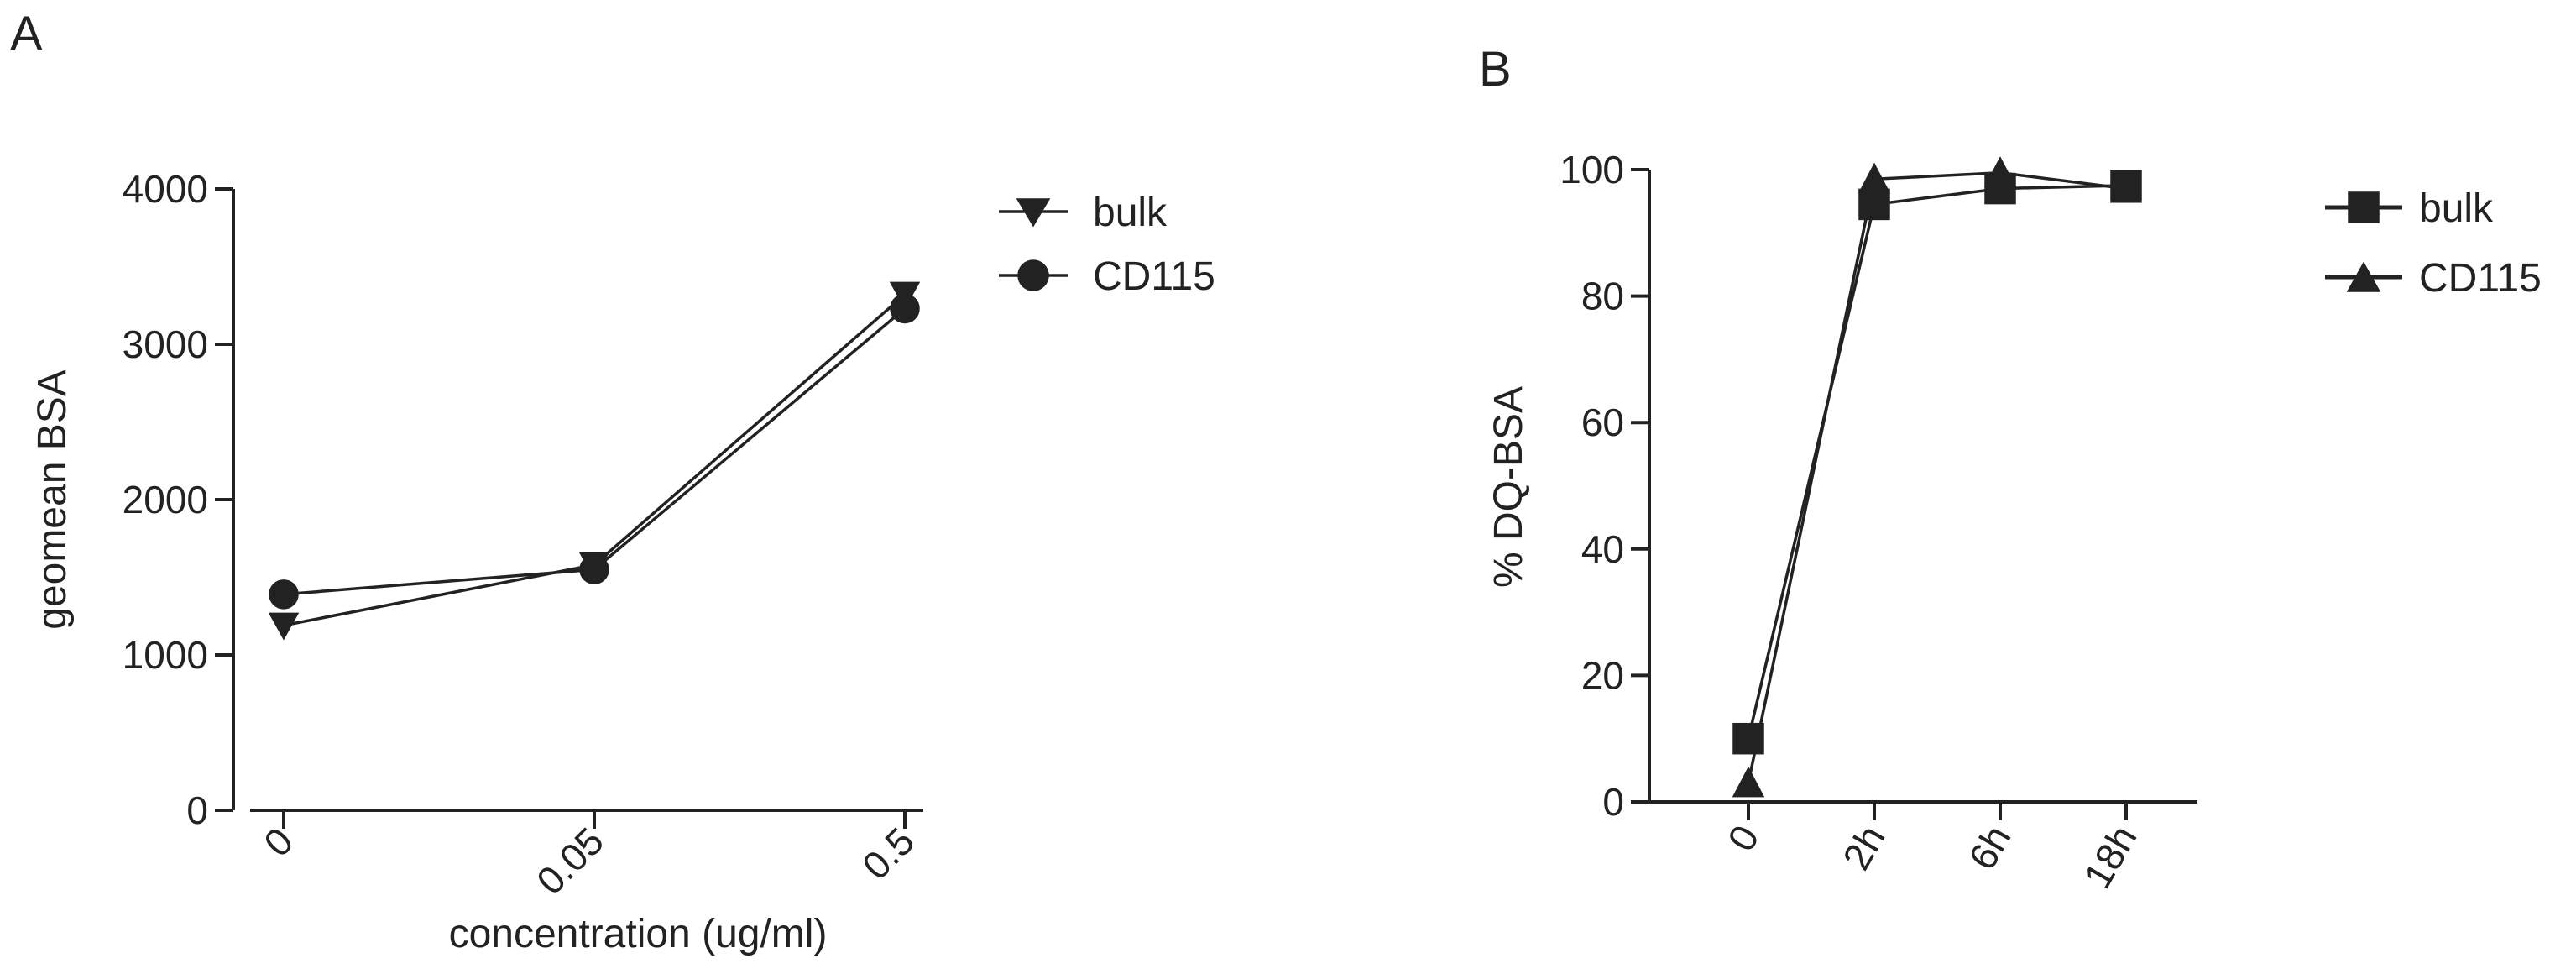 The image size is (2576, 974). What do you see at coordinates (26, 34) in the screenshot?
I see `panel-a-label: A` at bounding box center [26, 34].